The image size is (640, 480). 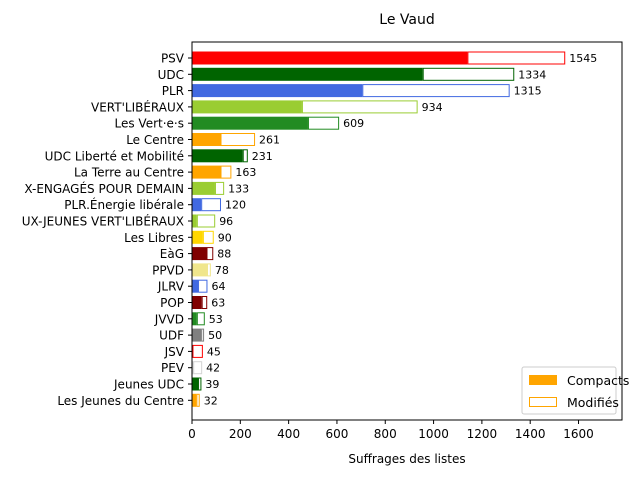 I want to click on y-tick-label-psv: PSV, so click(x=173, y=59).